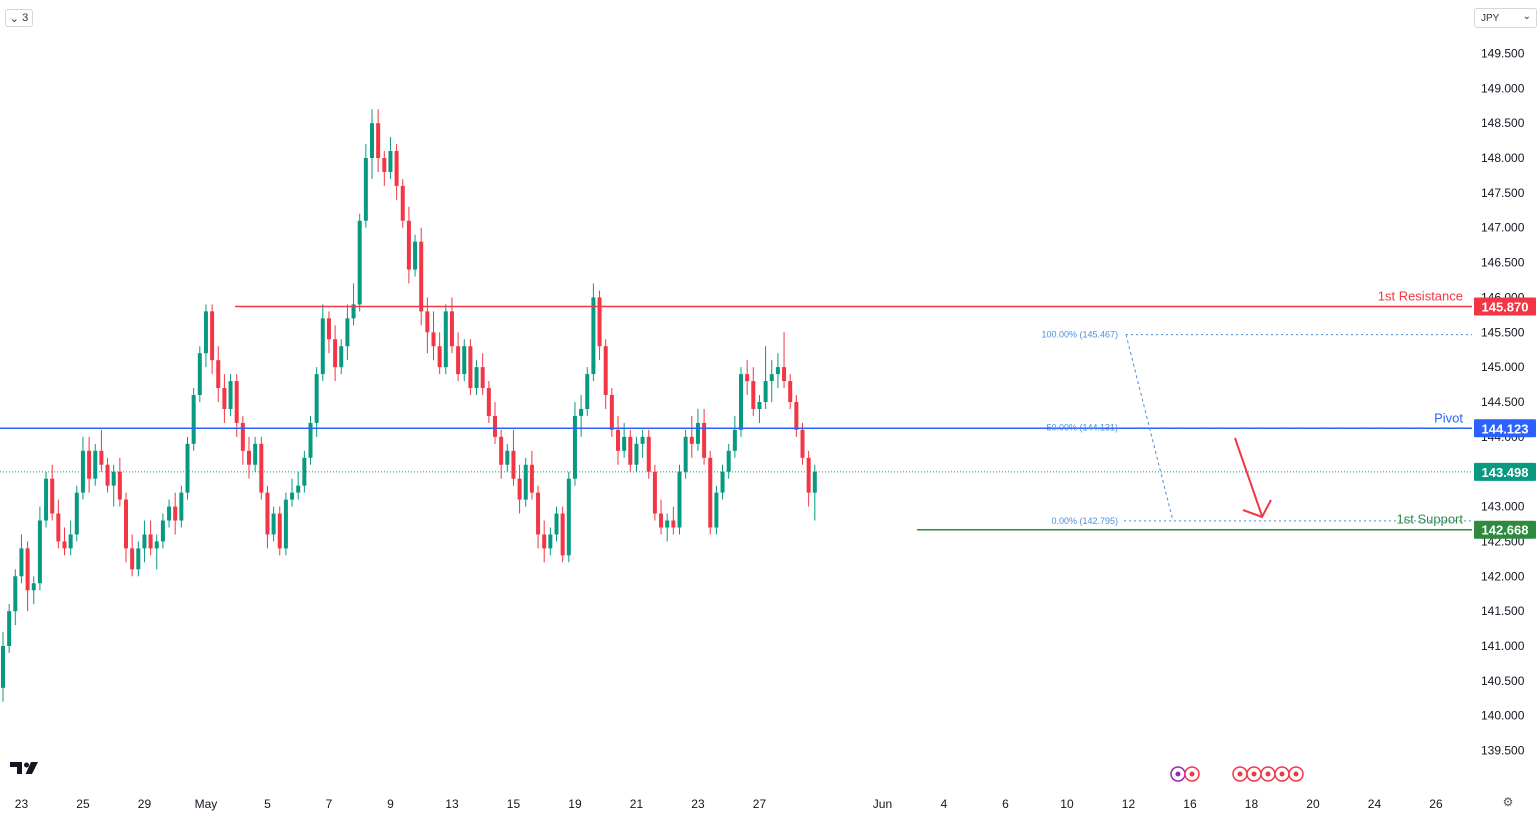 Image resolution: width=1540 pixels, height=817 pixels. What do you see at coordinates (882, 804) in the screenshot?
I see `x-tick-label: Jun` at bounding box center [882, 804].